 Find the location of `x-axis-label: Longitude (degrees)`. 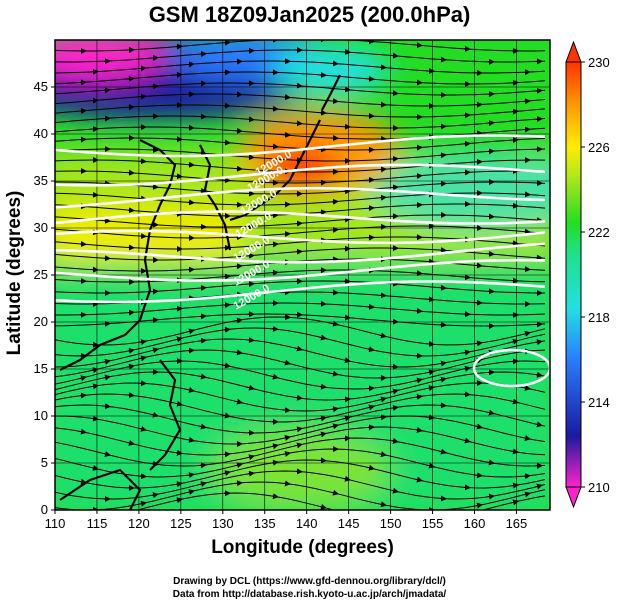

x-axis-label: Longitude (degrees) is located at coordinates (302, 547).